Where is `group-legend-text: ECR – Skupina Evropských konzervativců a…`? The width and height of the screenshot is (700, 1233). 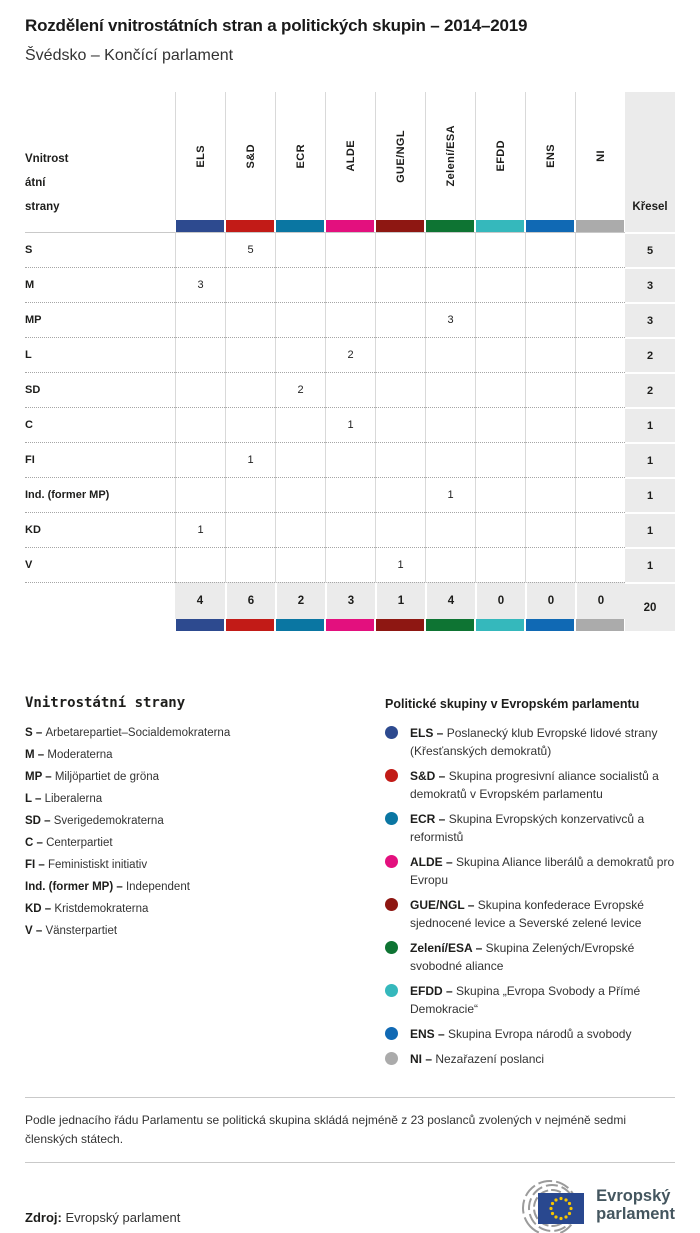 group-legend-text: ECR – Skupina Evropských konzervativců a… is located at coordinates (527, 828).